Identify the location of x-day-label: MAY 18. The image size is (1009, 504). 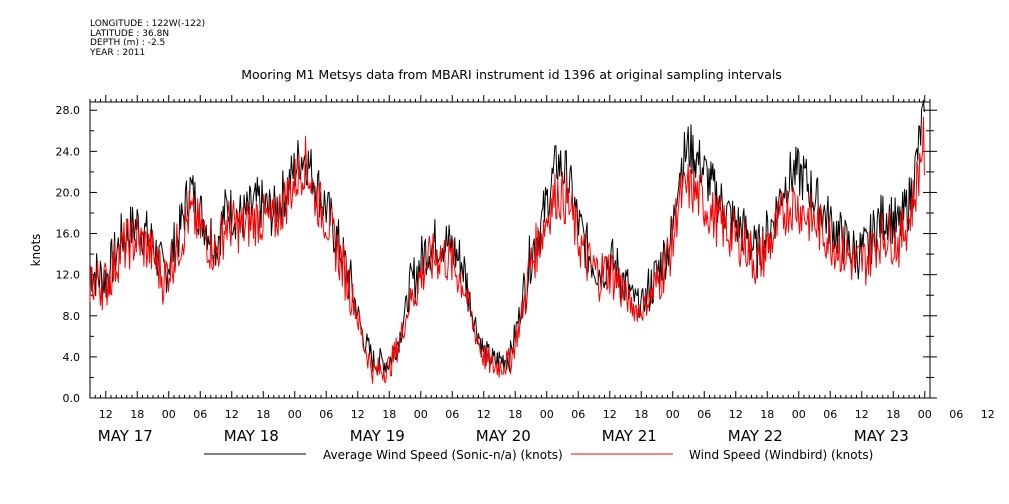
(251, 436).